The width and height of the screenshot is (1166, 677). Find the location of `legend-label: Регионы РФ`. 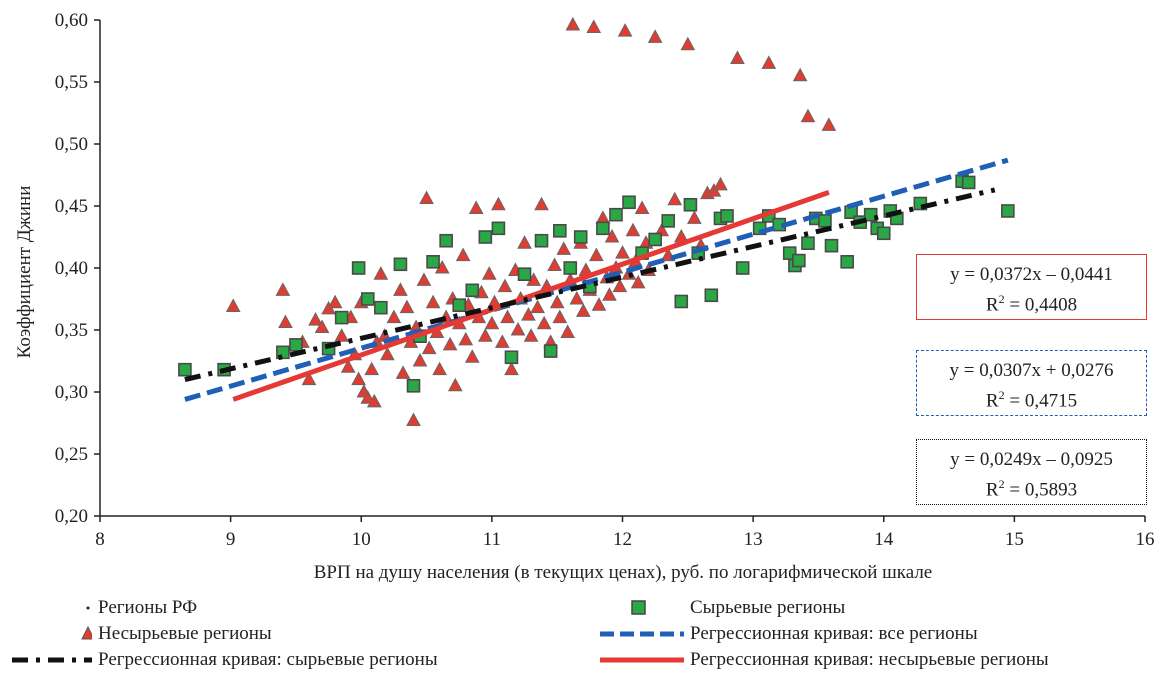

legend-label: Регионы РФ is located at coordinates (148, 607).